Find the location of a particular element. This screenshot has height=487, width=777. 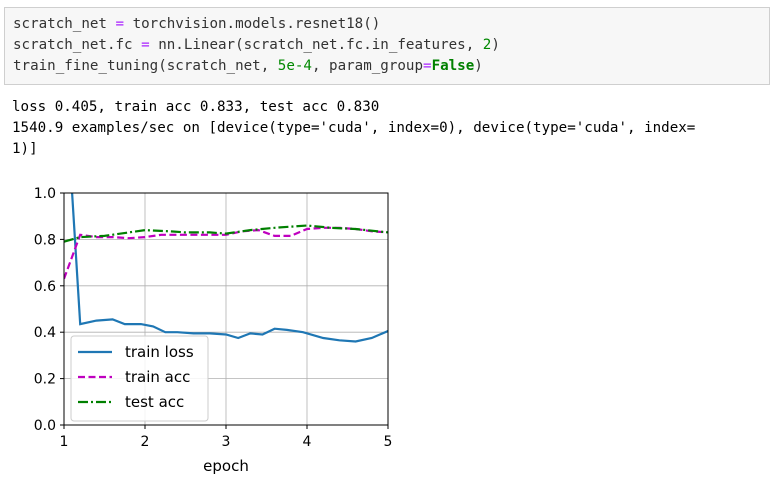

x-tick-label: 3 is located at coordinates (226, 442).